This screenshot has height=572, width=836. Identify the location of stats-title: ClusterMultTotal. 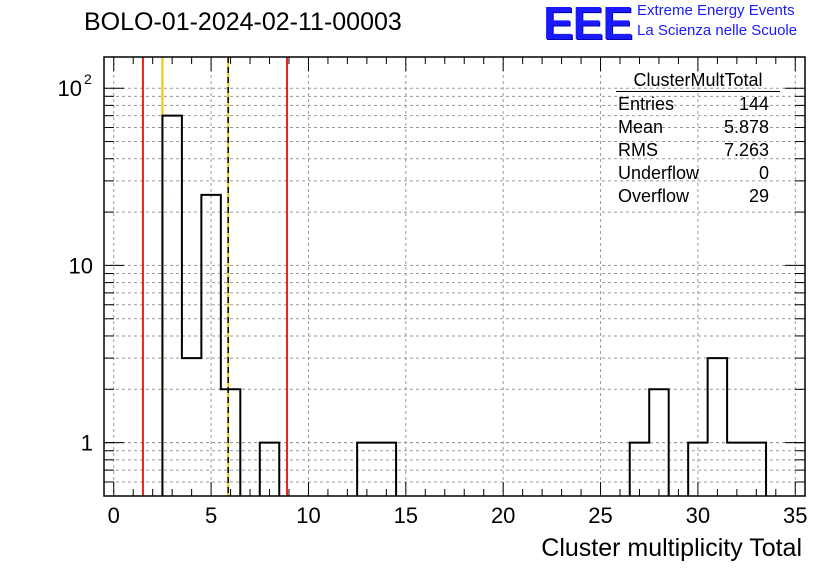
(698, 81).